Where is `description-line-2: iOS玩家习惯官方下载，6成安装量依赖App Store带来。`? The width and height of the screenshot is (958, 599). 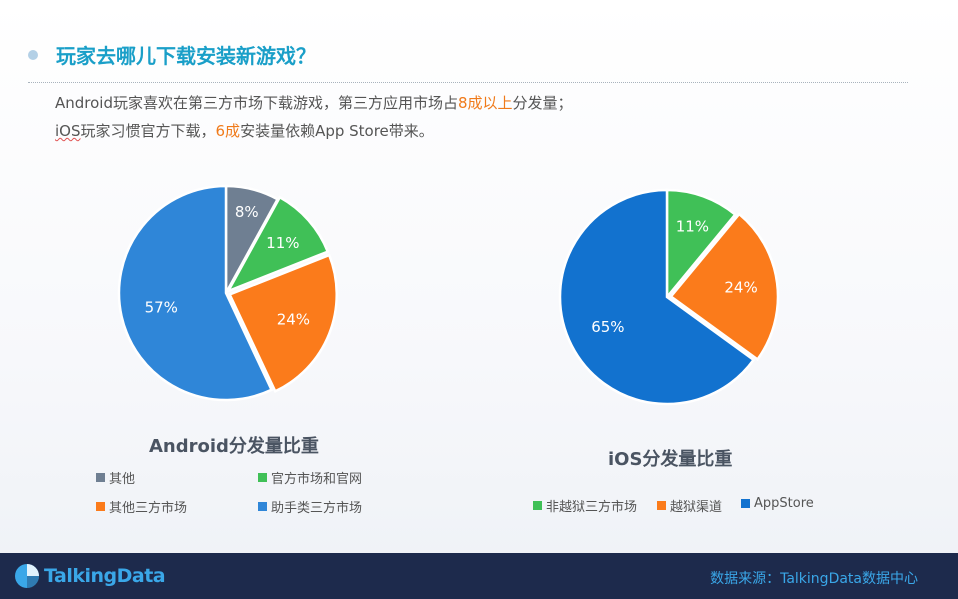
description-line-2: iOS玩家习惯官方下载，6成安装量依赖App Store带来。 is located at coordinates (244, 130).